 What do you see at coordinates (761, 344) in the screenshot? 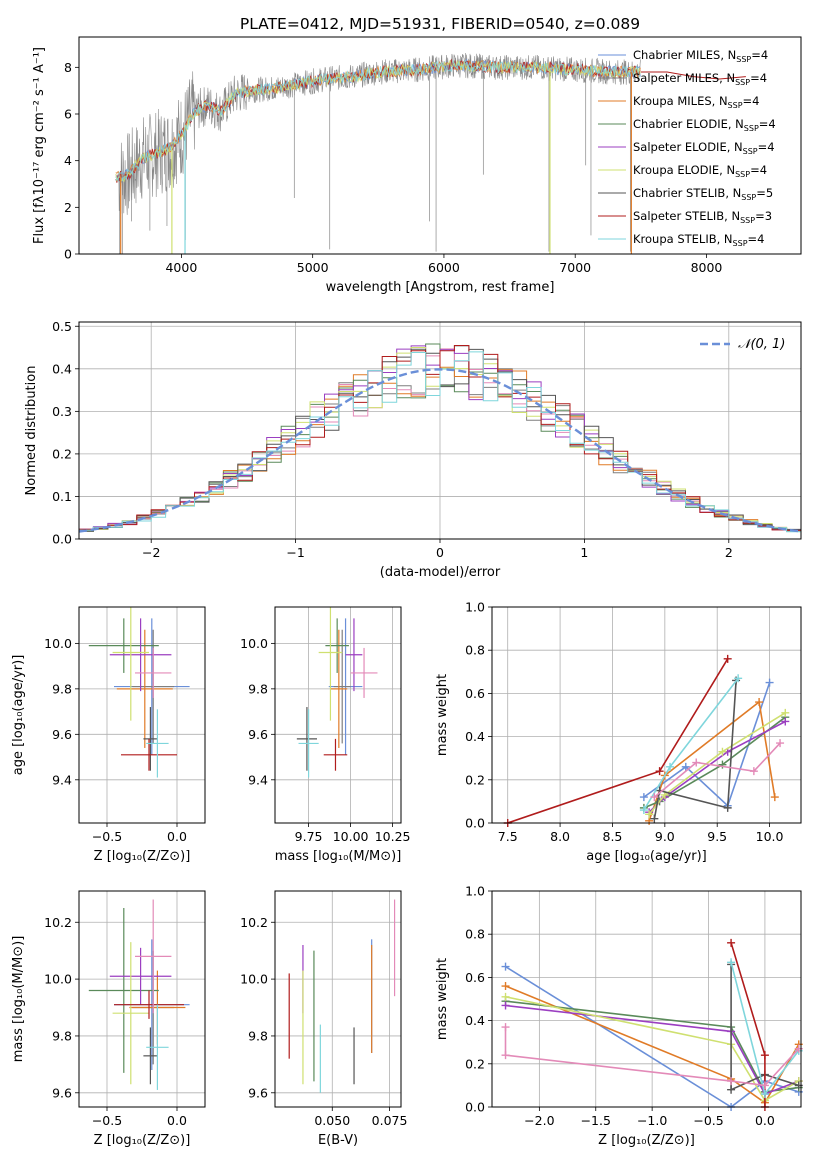
I see `legend-entry: 𝒩(0, 1)` at bounding box center [761, 344].